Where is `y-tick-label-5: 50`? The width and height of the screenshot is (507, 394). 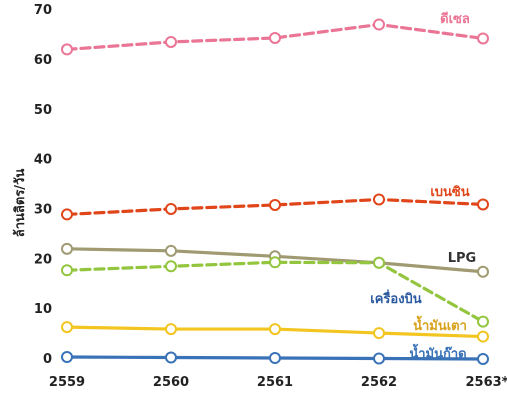
y-tick-label-5: 50 is located at coordinates (43, 110).